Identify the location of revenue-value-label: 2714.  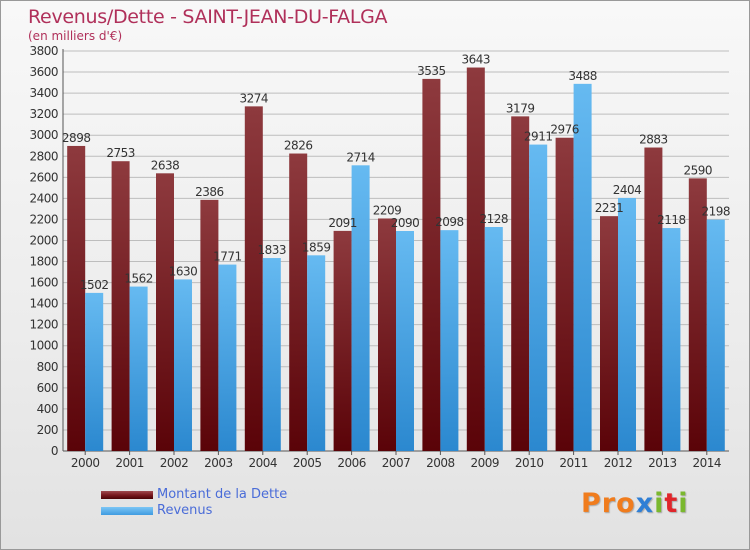
(360, 157).